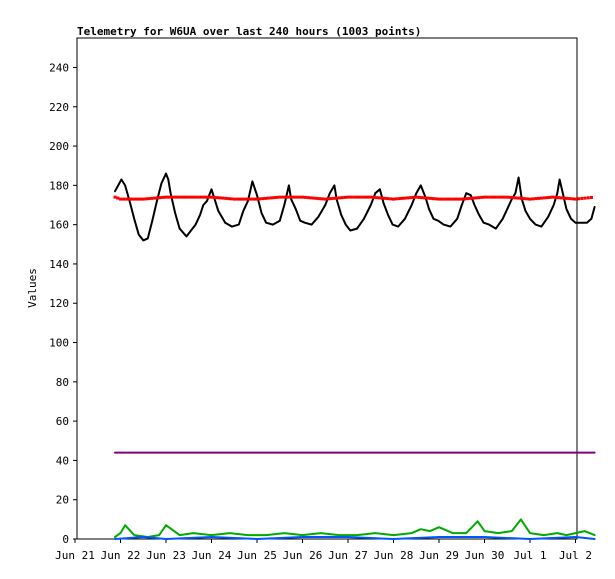 This screenshot has width=615, height=579. Describe the element at coordinates (355, 538) in the screenshot. I see `series-4-line` at that location.